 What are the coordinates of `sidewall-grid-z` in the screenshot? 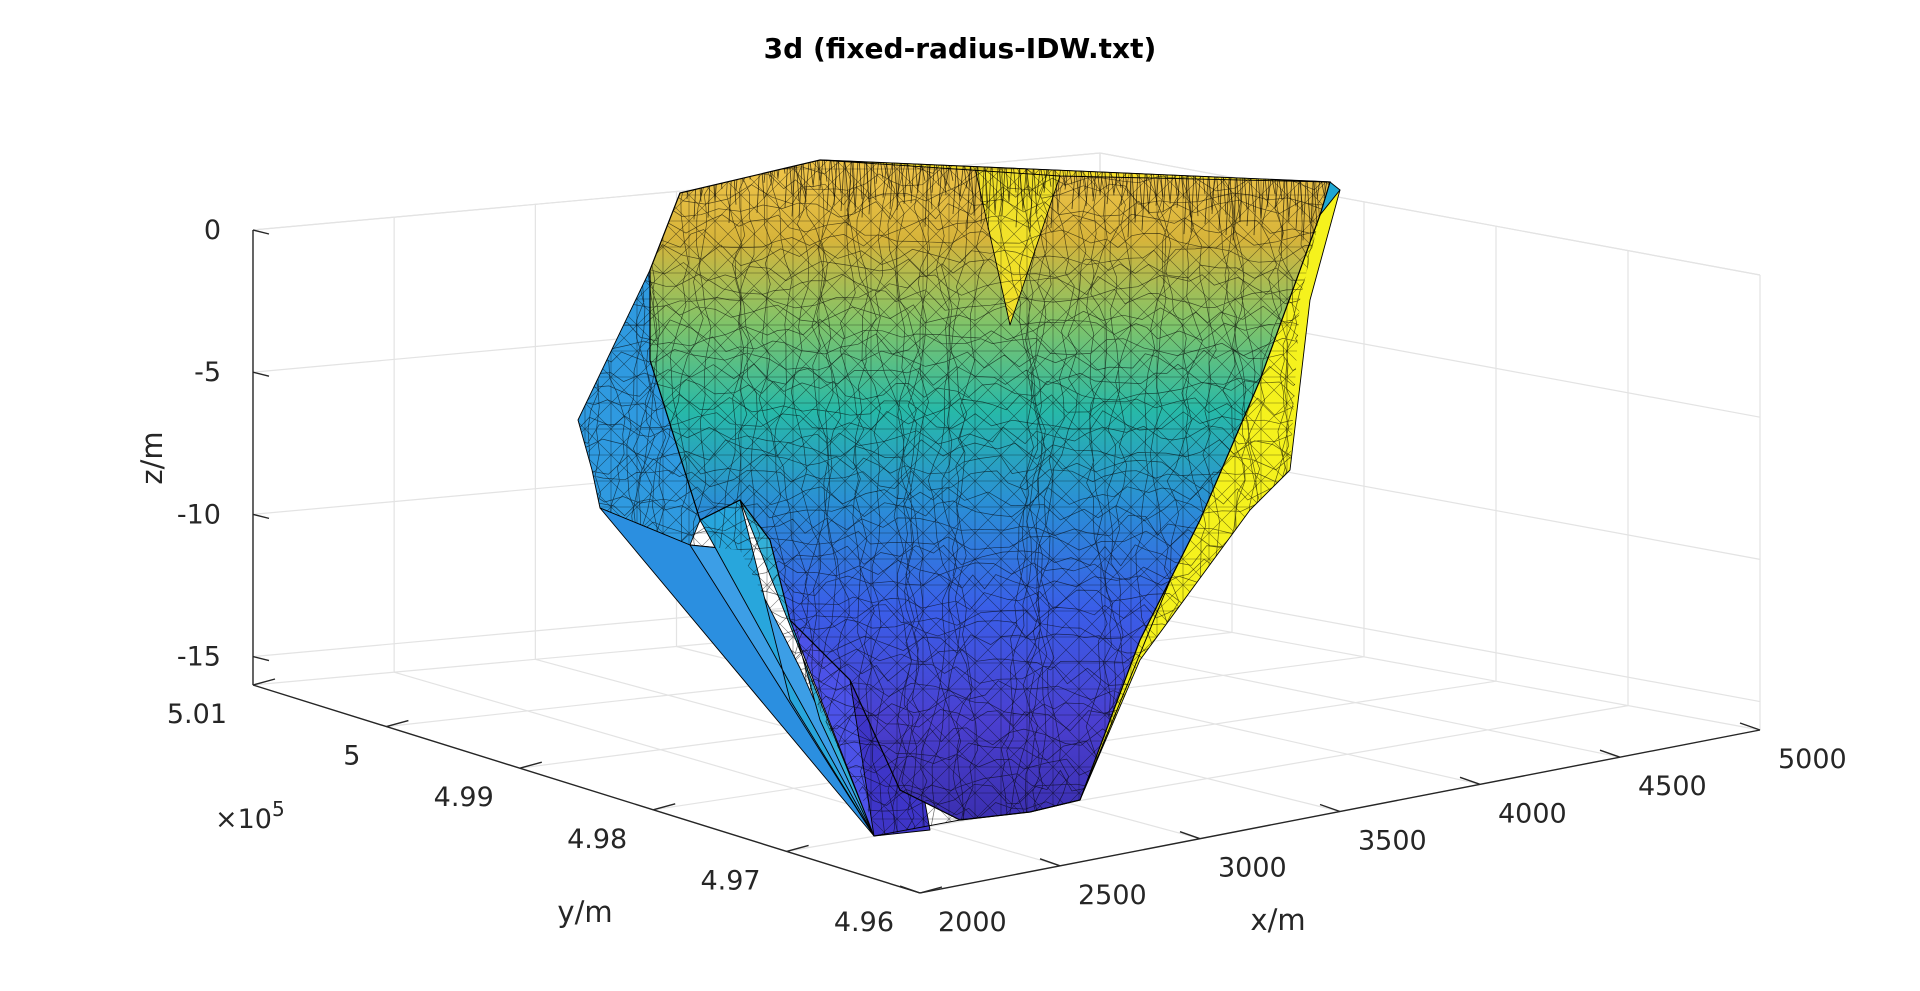 It's located at (1430, 640).